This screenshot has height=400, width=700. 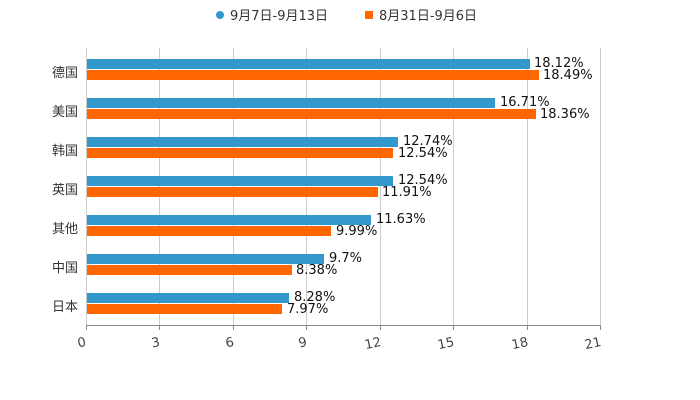 What do you see at coordinates (428, 16) in the screenshot?
I see `legend-label: 8月31日-9月6日` at bounding box center [428, 16].